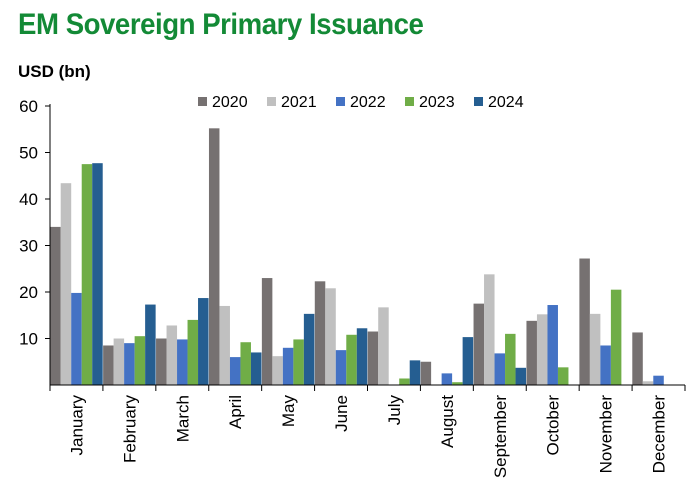  What do you see at coordinates (409, 101) in the screenshot?
I see `legend-swatch-2023` at bounding box center [409, 101].